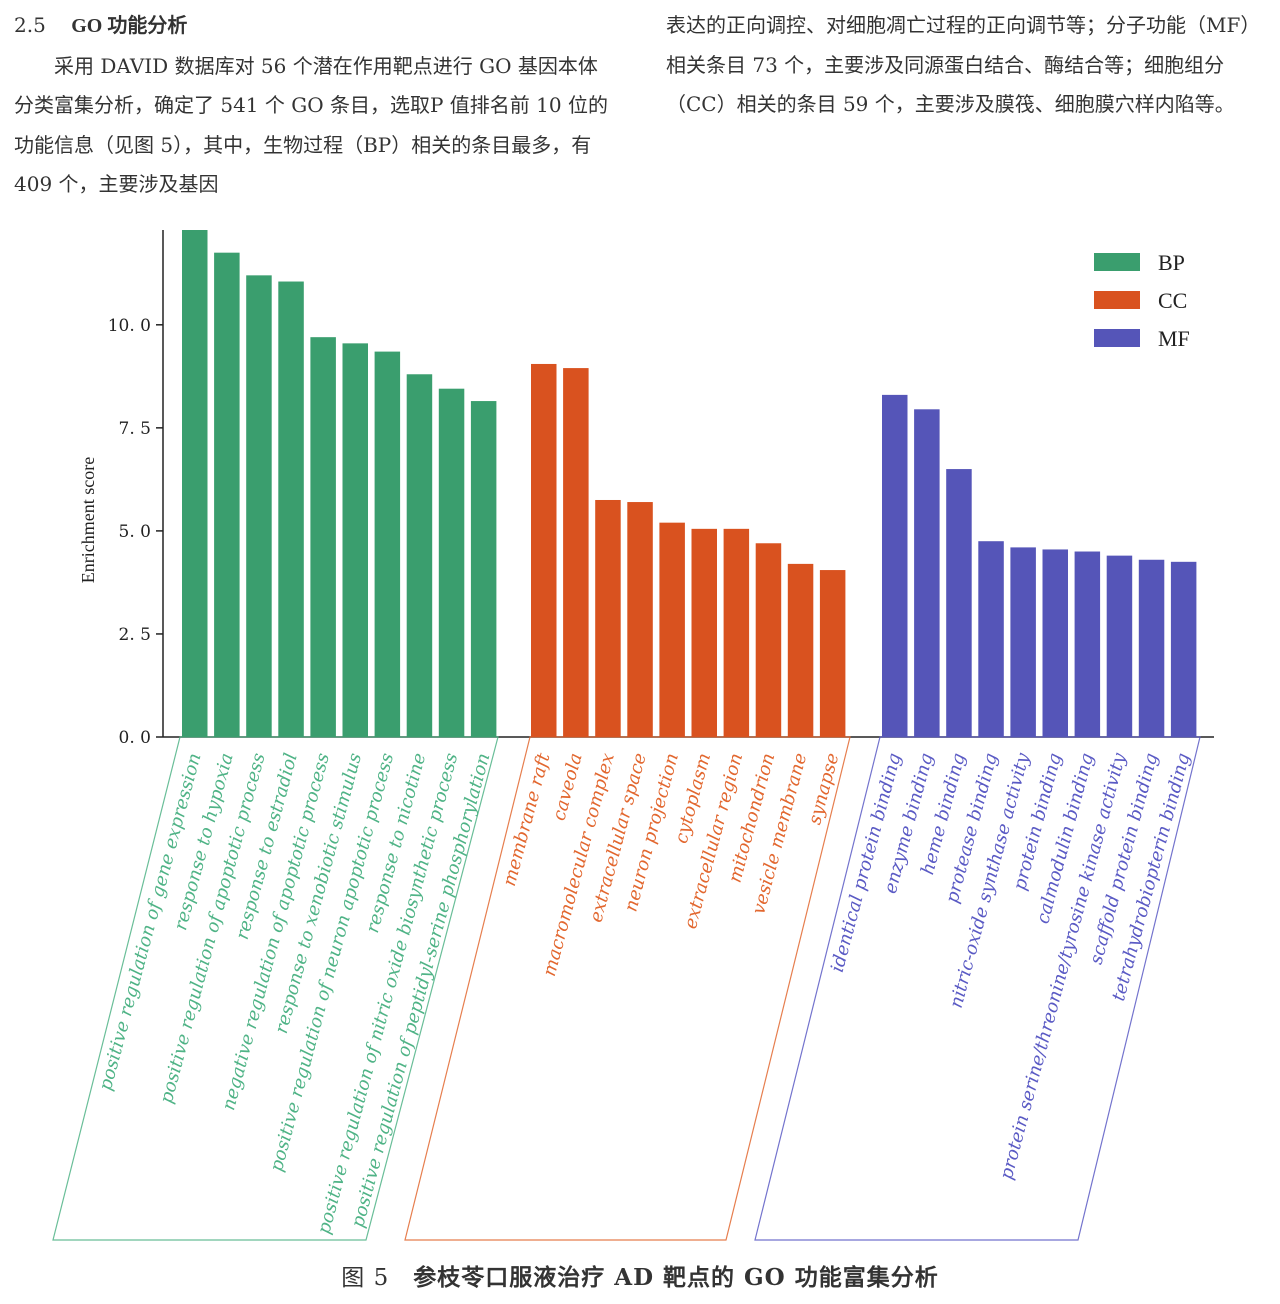 The height and width of the screenshot is (1304, 1280). What do you see at coordinates (527, 819) in the screenshot?
I see `category-label: membrane raft` at bounding box center [527, 819].